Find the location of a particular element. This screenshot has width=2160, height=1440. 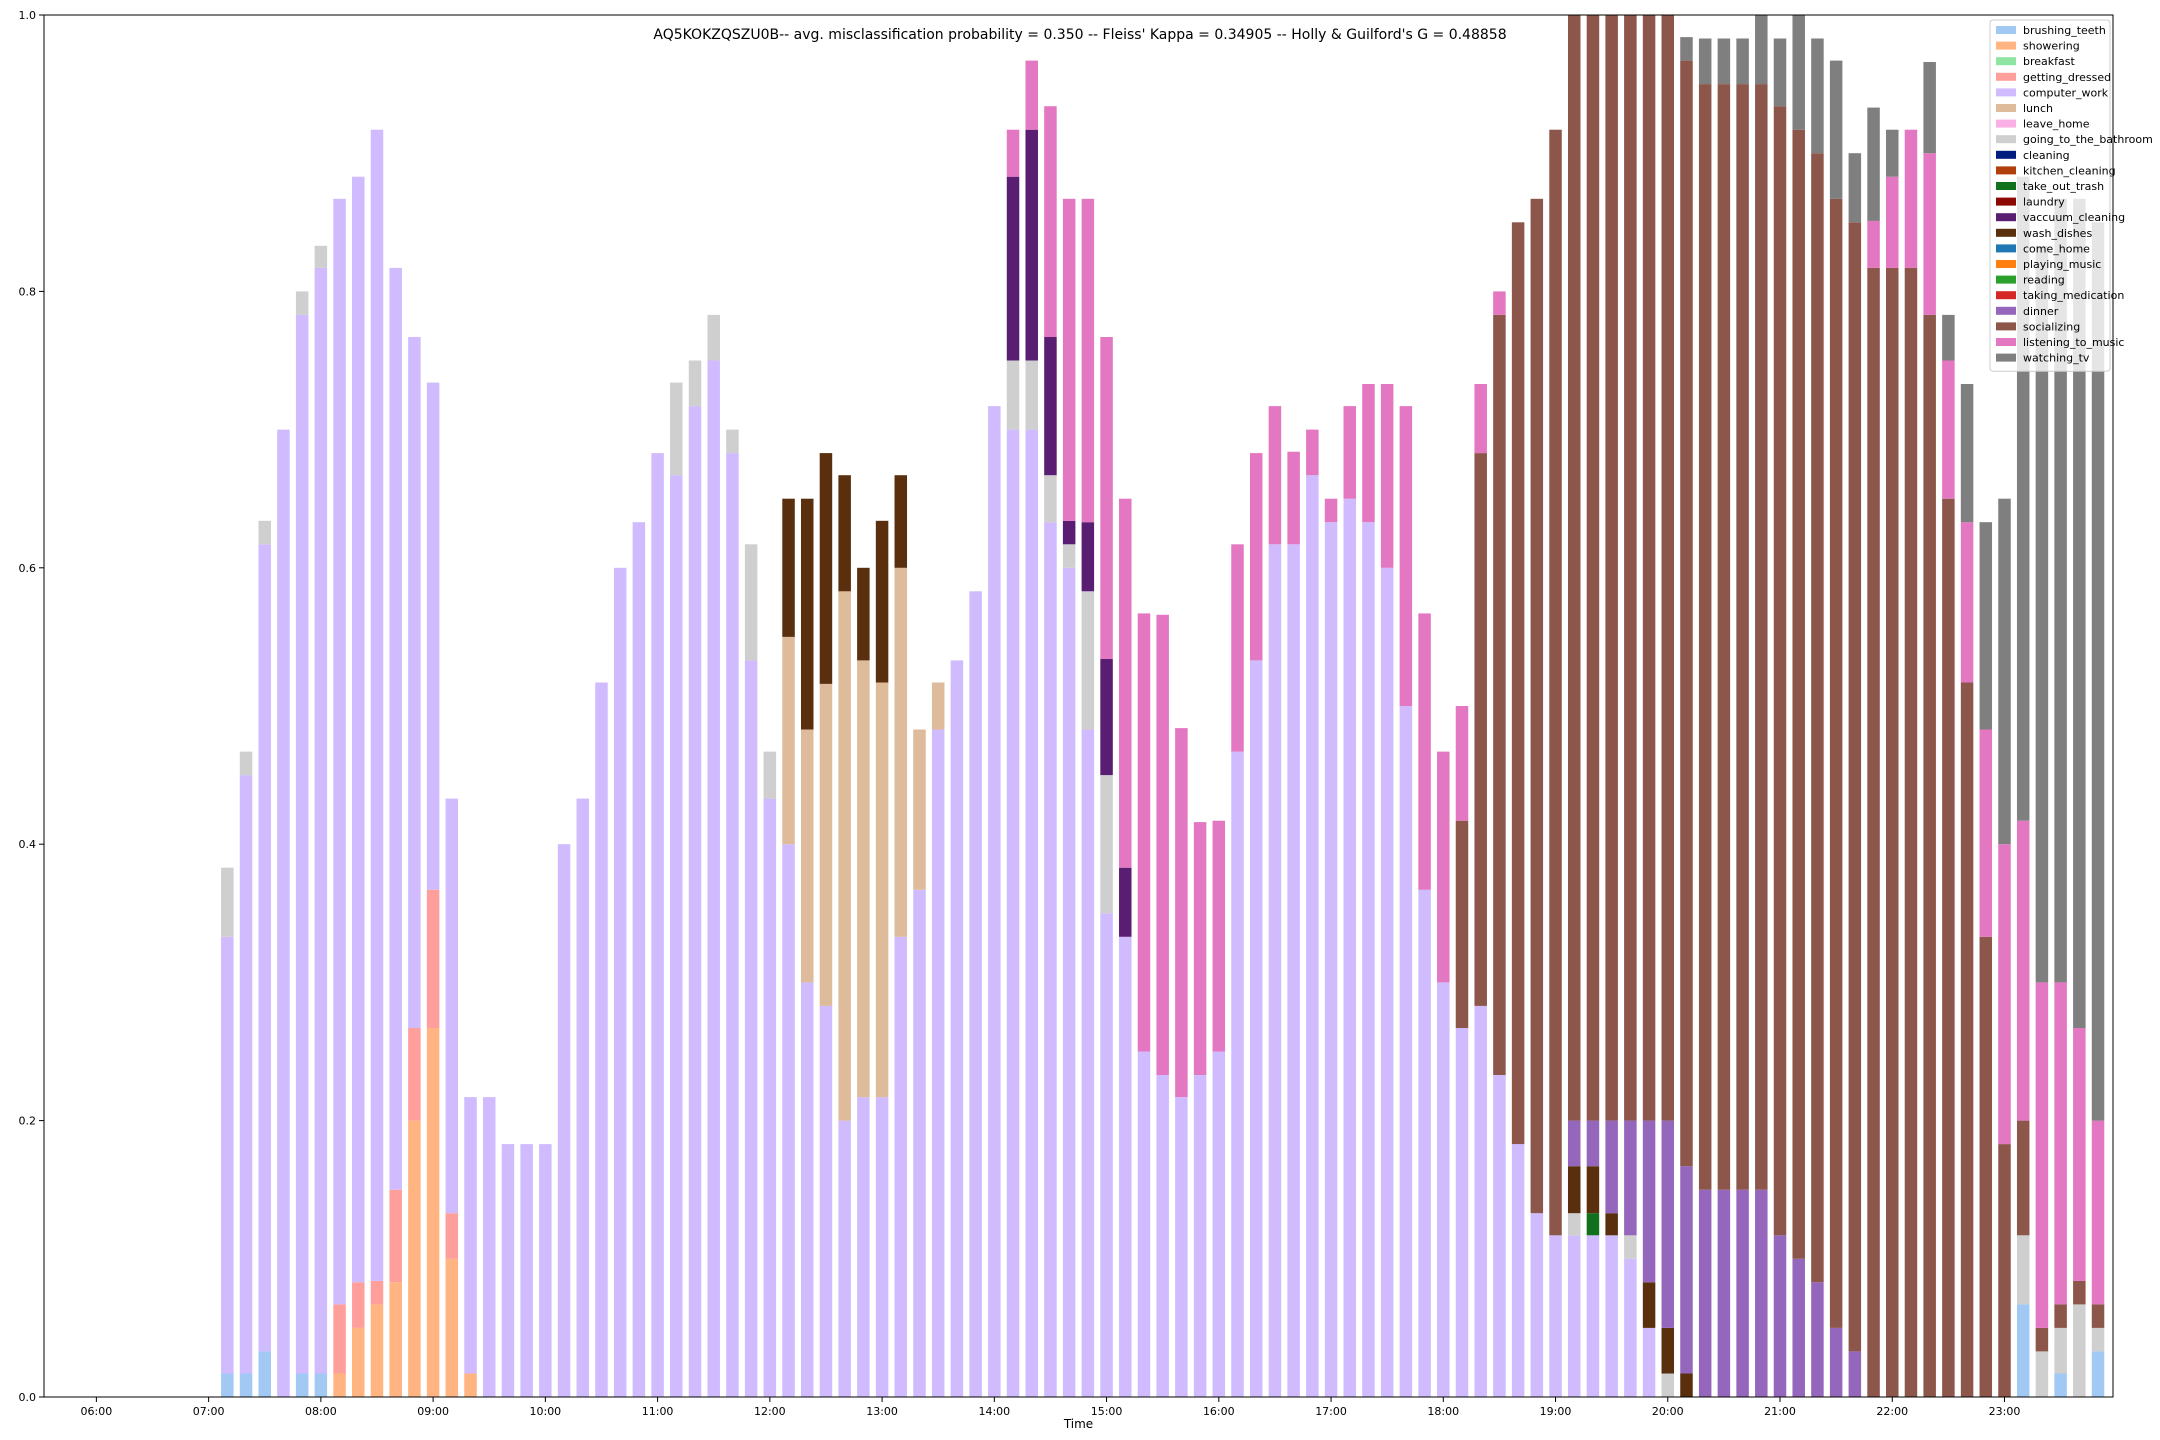

x-tick-label: 23:00 is located at coordinates (2005, 1411).